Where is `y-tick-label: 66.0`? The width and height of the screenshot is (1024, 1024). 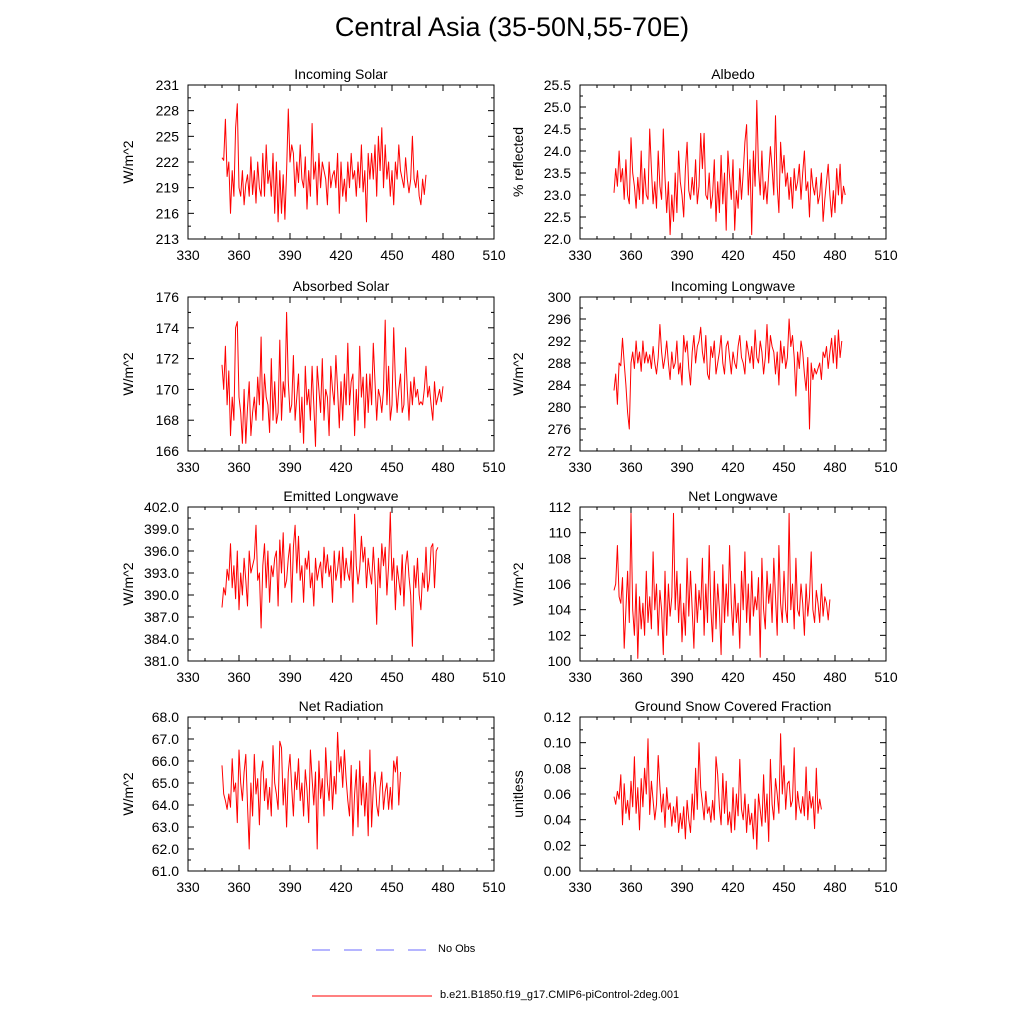
y-tick-label: 66.0 is located at coordinates (165, 761).